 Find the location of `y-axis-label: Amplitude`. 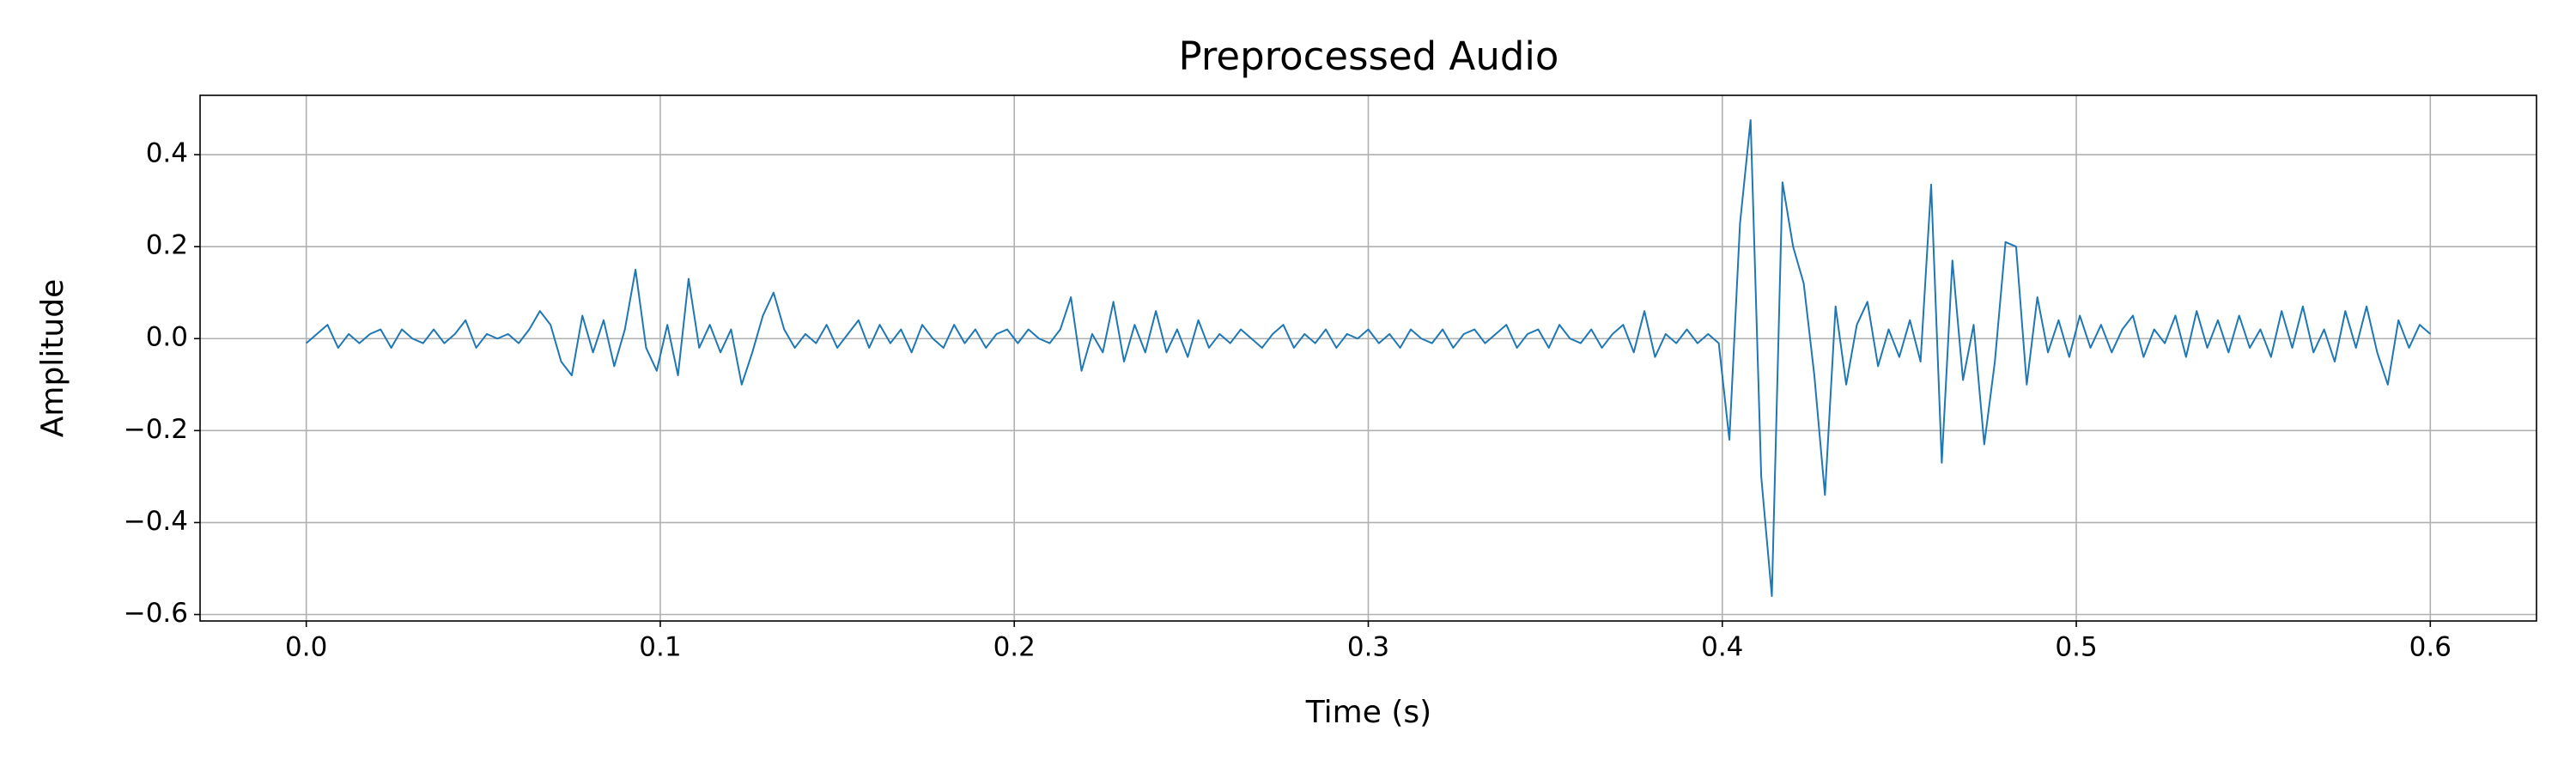

y-axis-label: Amplitude is located at coordinates (52, 358).